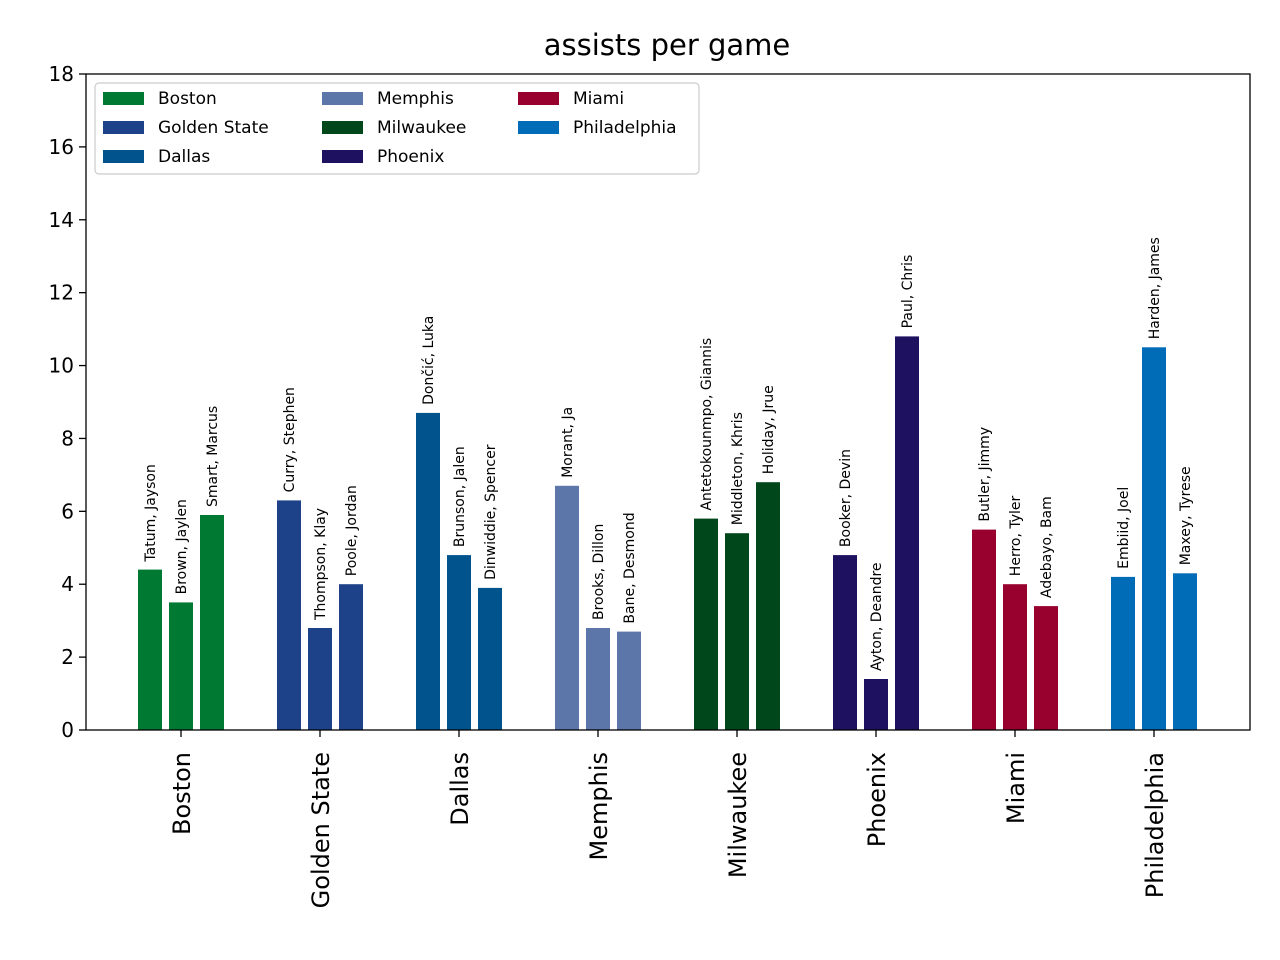  Describe the element at coordinates (290, 439) in the screenshot. I see `bar-label: Curry, Stephen` at that location.